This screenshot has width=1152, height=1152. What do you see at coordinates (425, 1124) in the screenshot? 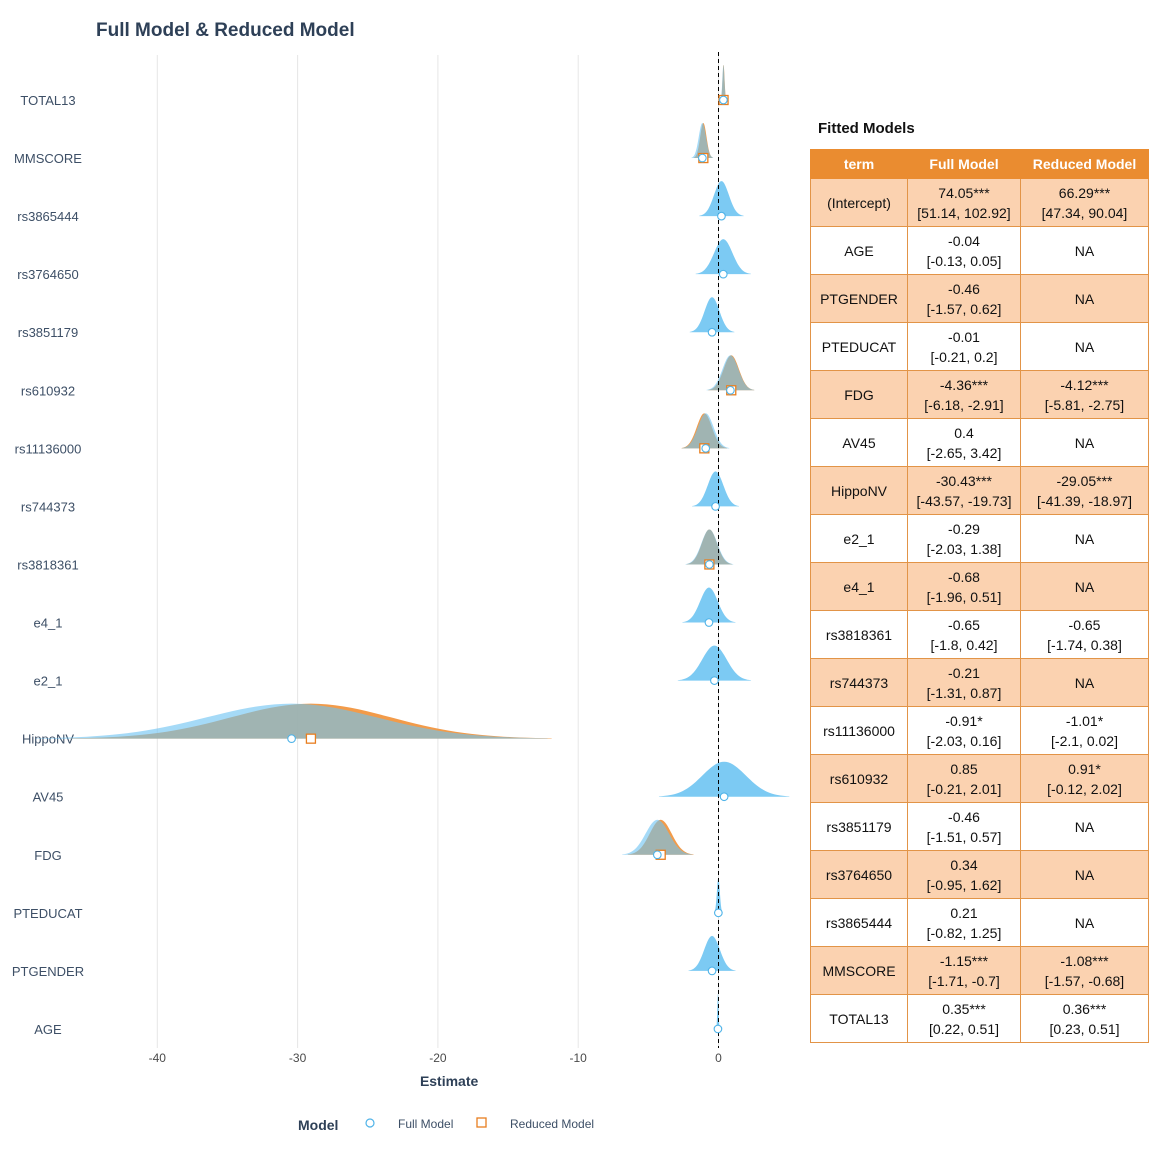
I see `legend-full-model-label: Full Model` at bounding box center [425, 1124].